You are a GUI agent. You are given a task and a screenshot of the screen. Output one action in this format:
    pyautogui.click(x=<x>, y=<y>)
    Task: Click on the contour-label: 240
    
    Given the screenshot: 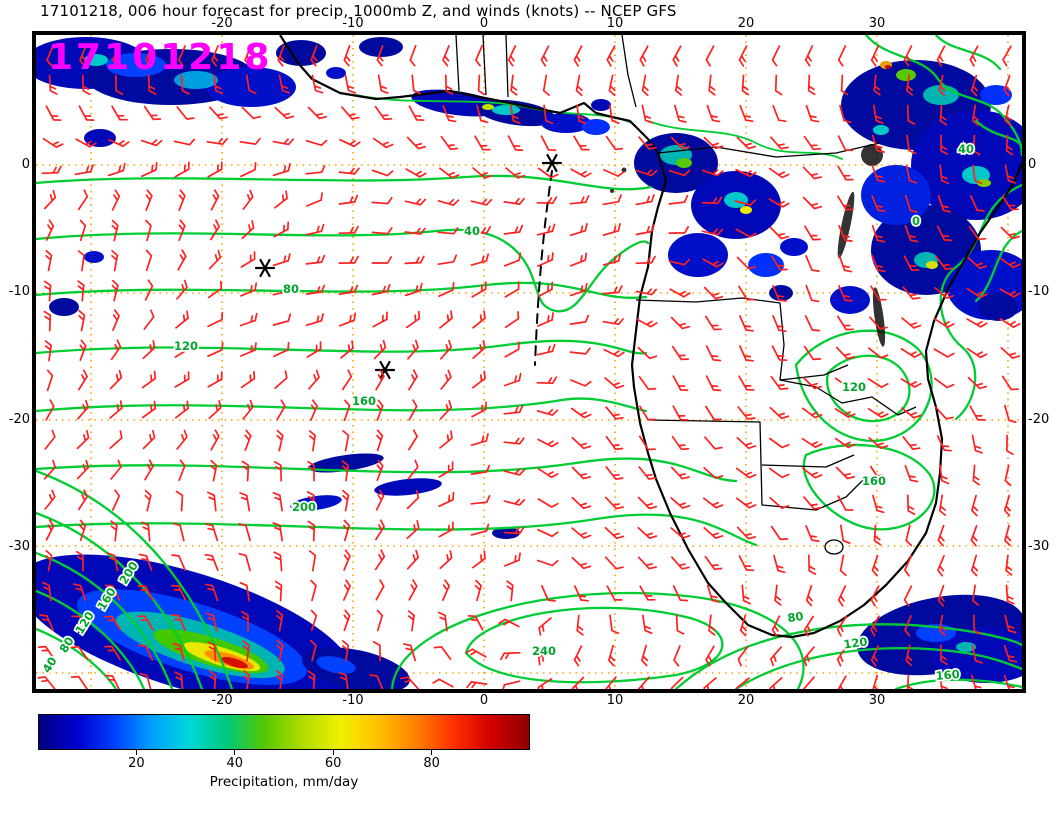 What is the action you would take?
    pyautogui.click(x=544, y=651)
    